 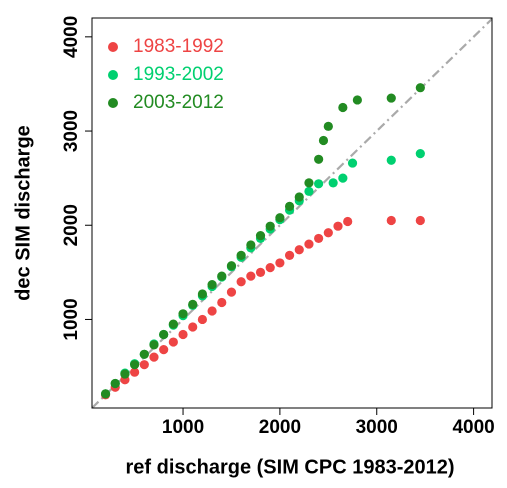 I want to click on legend-label: 2003-2012, so click(x=178, y=102).